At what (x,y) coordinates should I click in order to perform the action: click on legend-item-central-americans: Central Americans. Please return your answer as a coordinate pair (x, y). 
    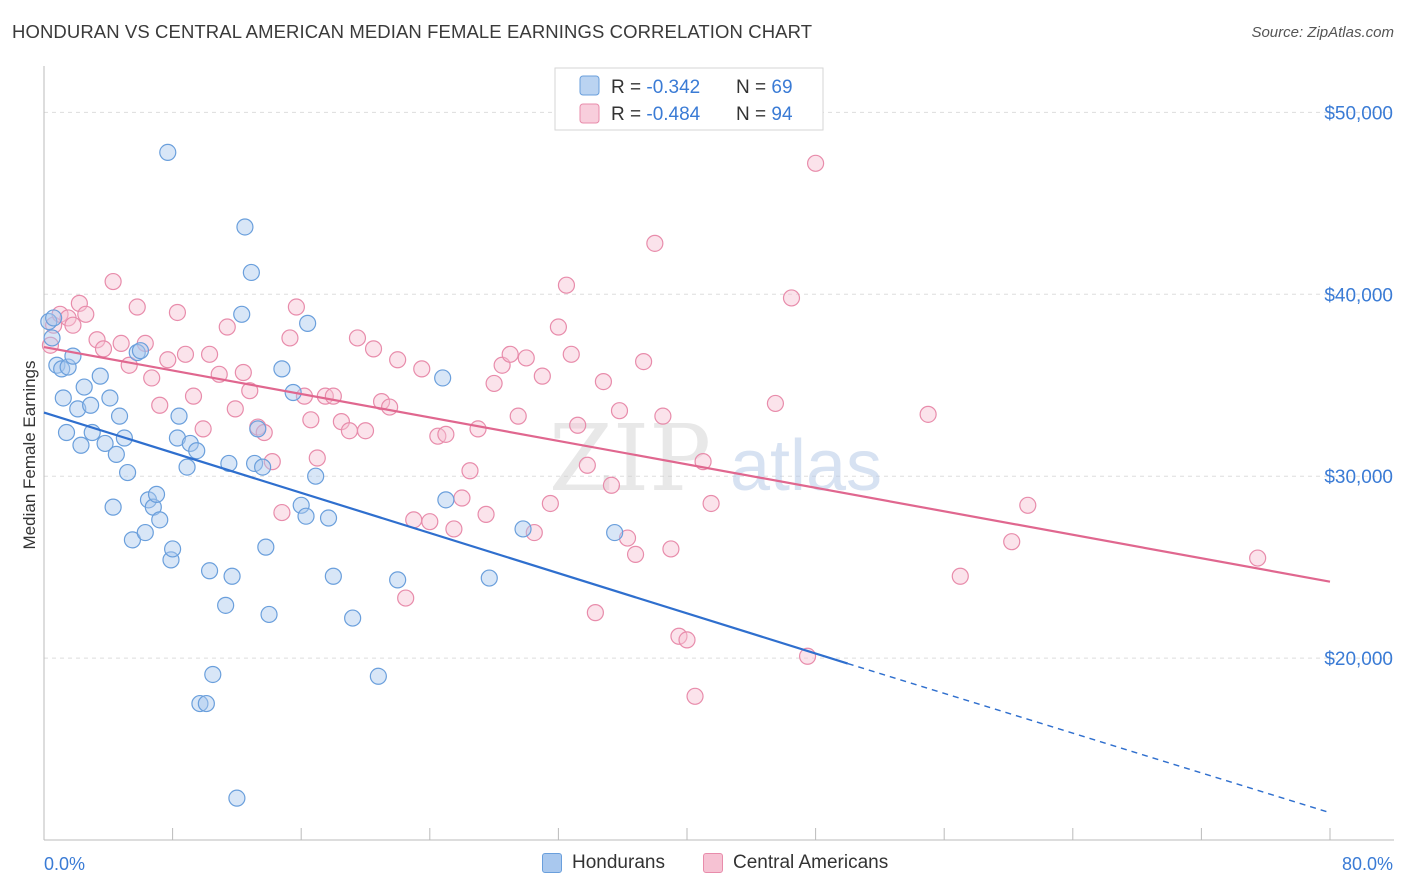
    Looking at the image, I should click on (795, 863).